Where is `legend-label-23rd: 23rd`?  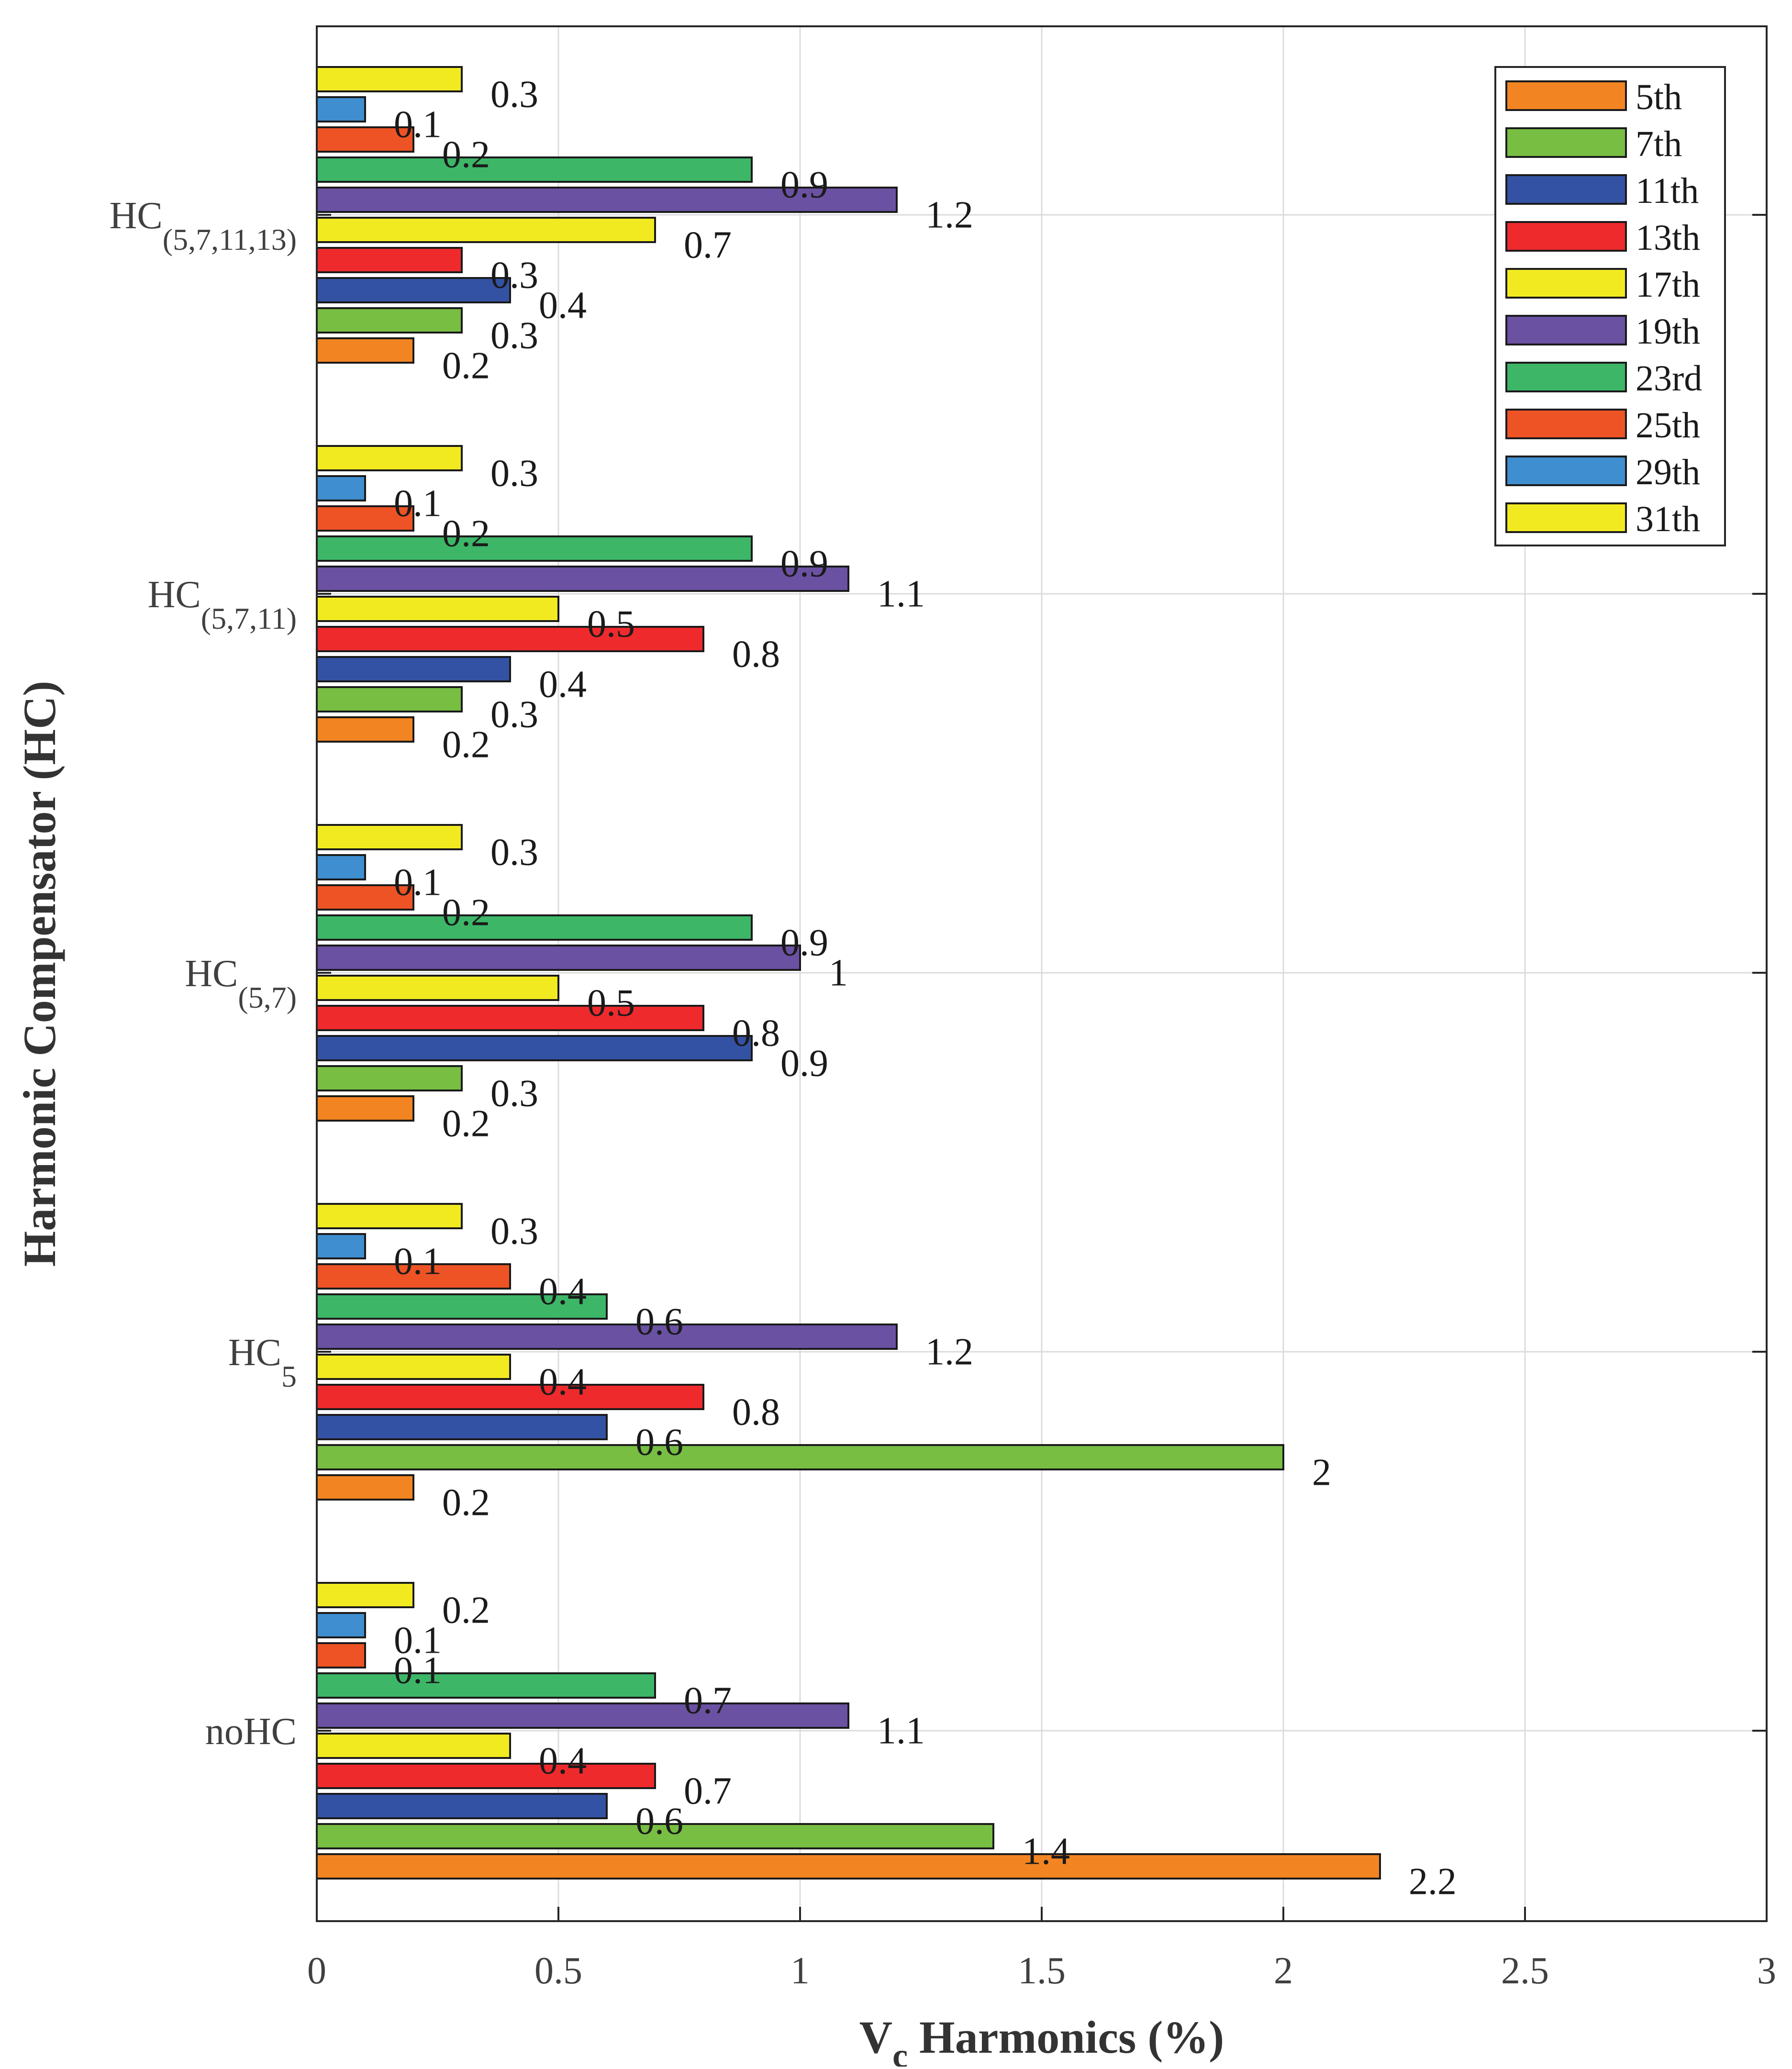
legend-label-23rd: 23rd is located at coordinates (1669, 378).